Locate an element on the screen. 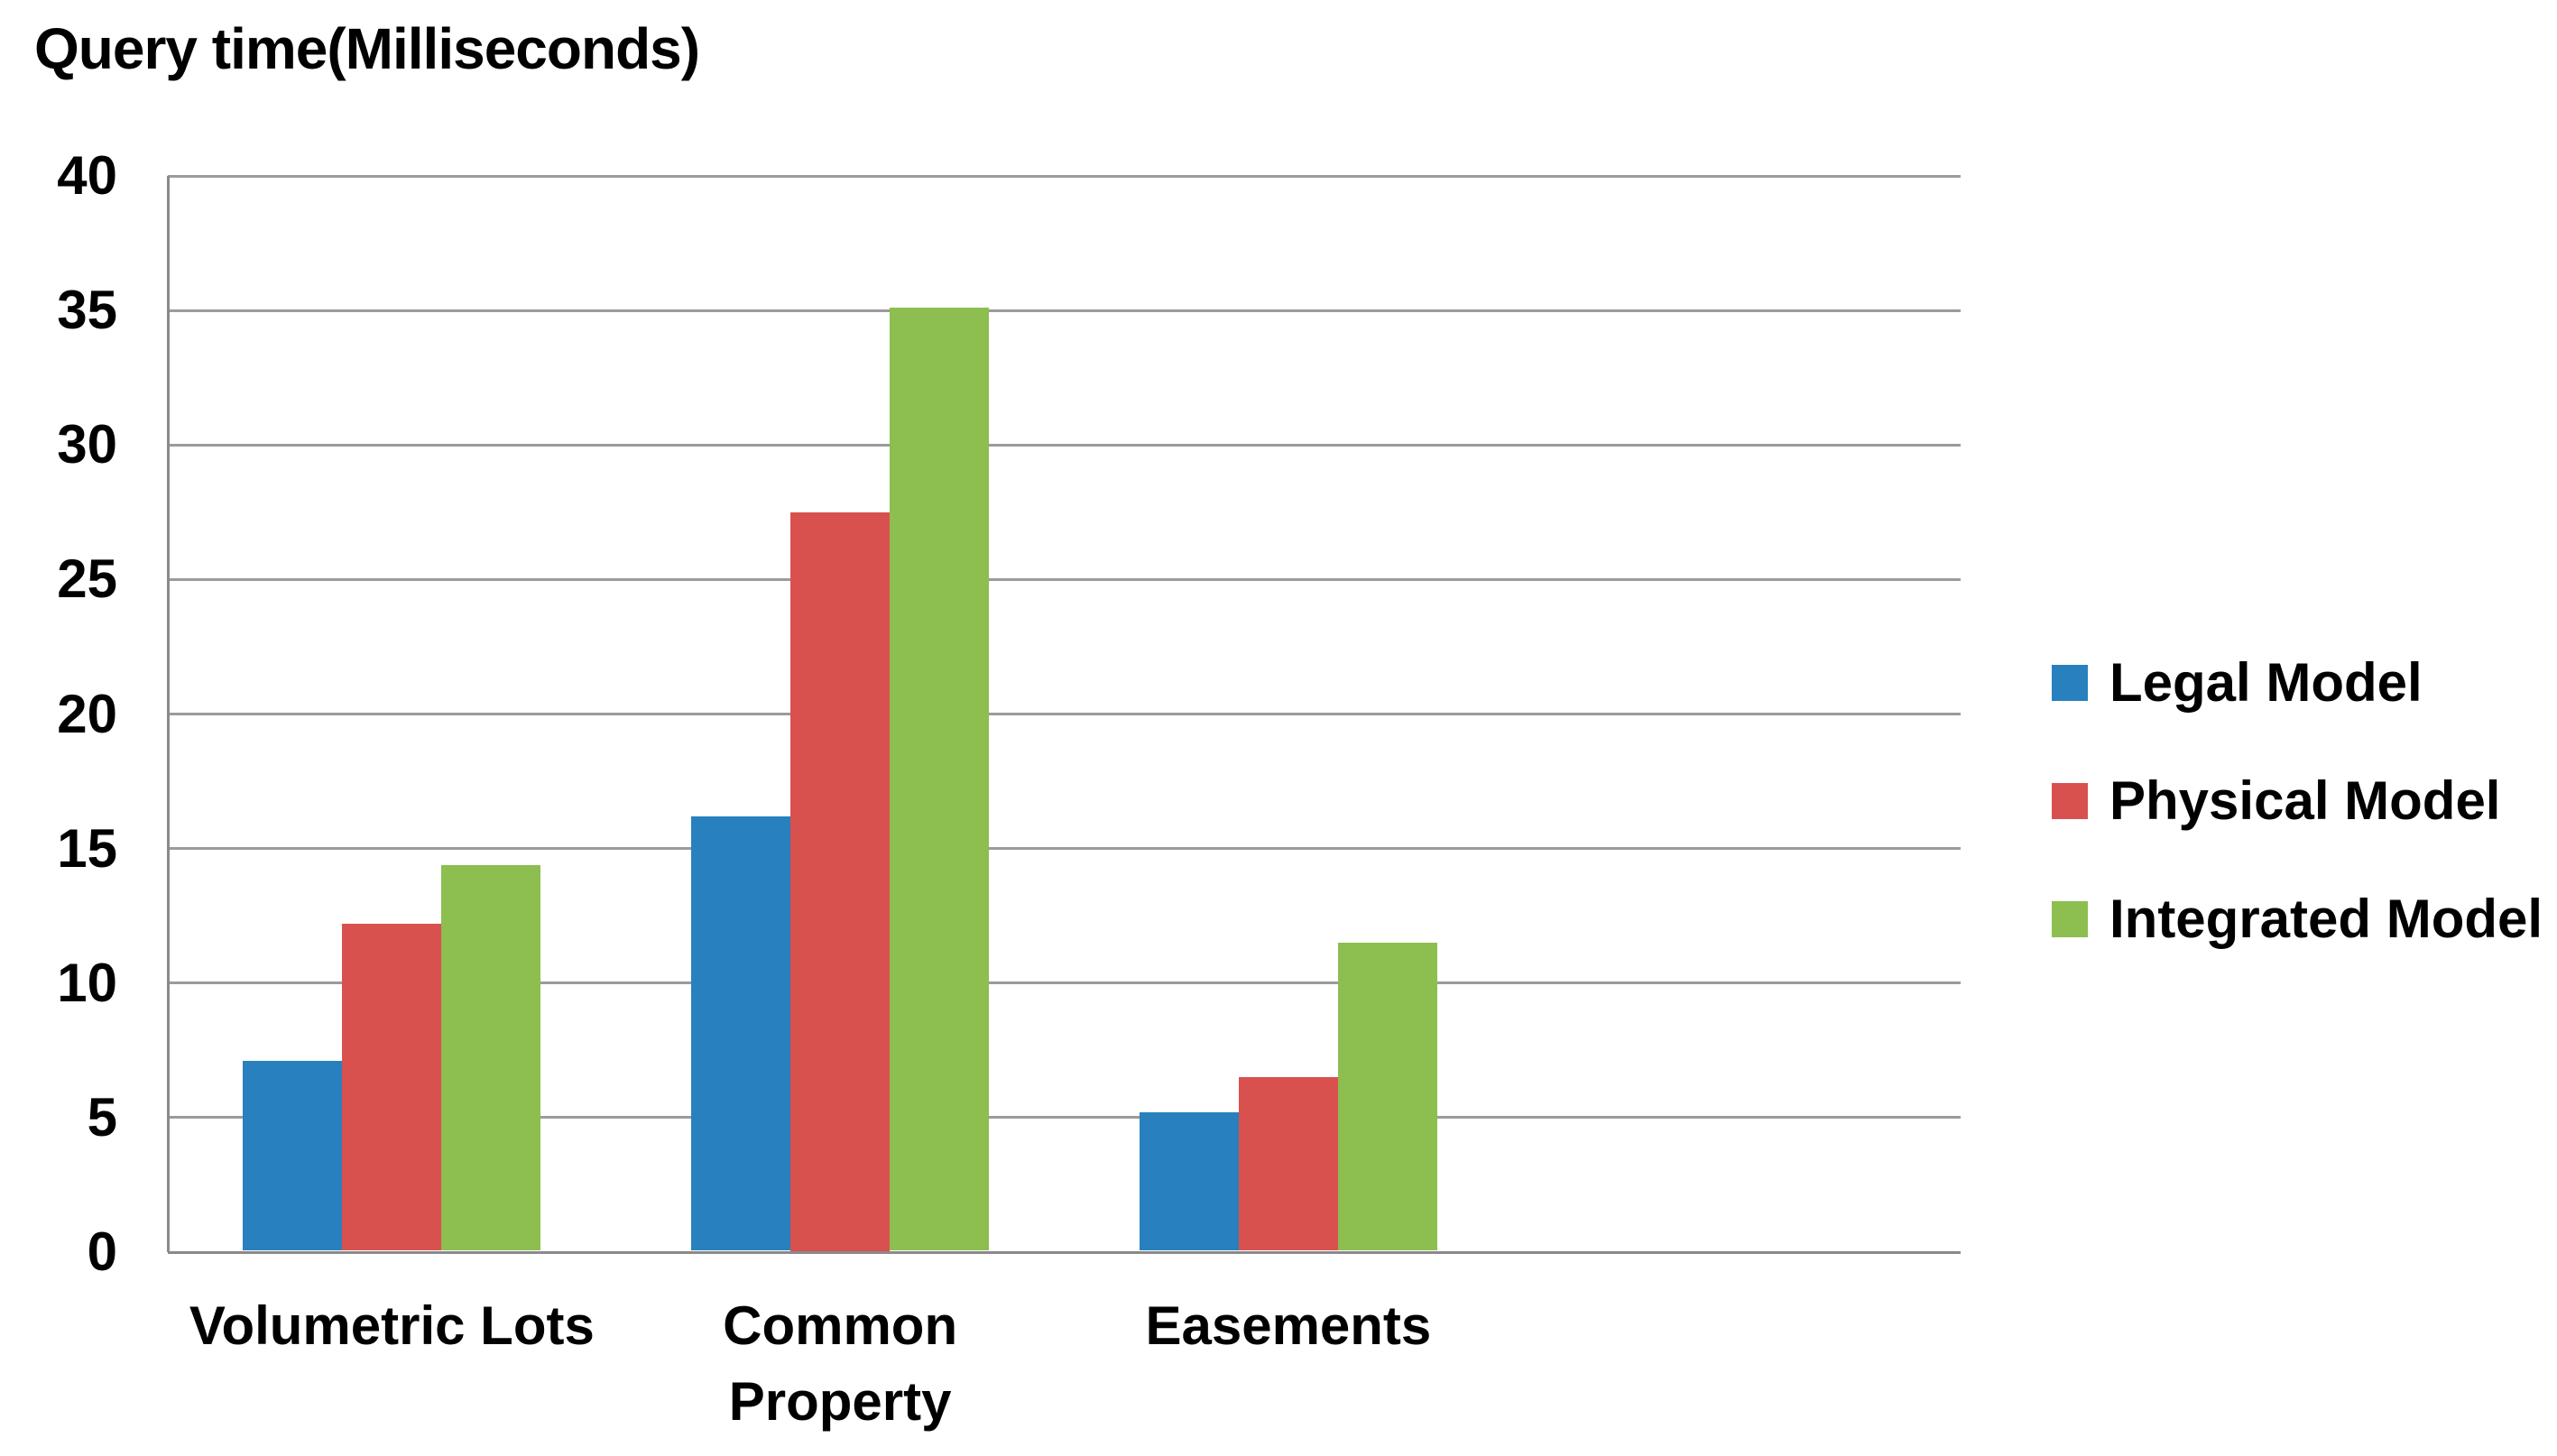 Image resolution: width=2557 pixels, height=1456 pixels. y-tick-label: 35 is located at coordinates (87, 310).